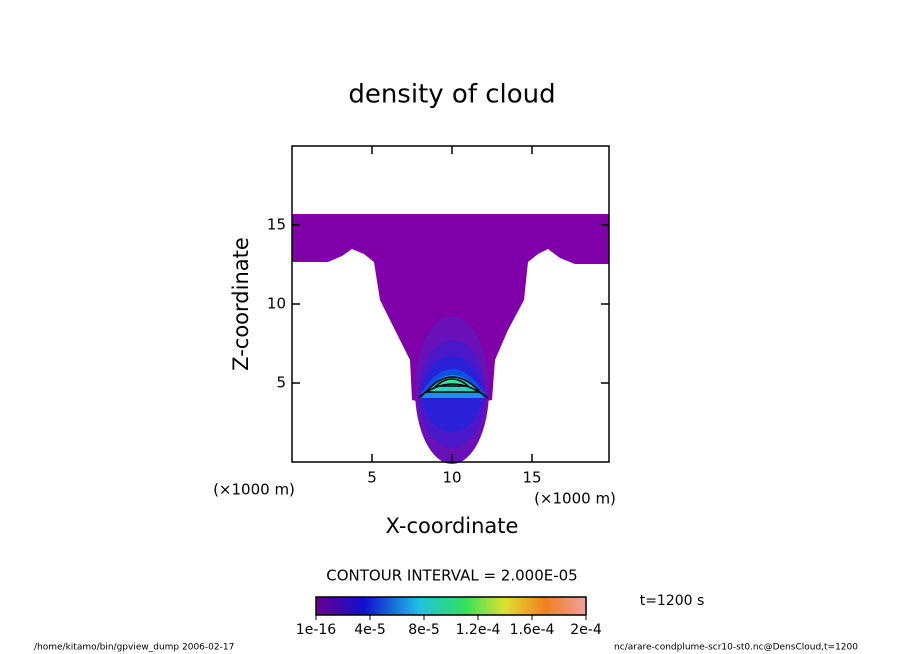 The width and height of the screenshot is (904, 654). What do you see at coordinates (452, 526) in the screenshot?
I see `x-axis-label: X-coordinate` at bounding box center [452, 526].